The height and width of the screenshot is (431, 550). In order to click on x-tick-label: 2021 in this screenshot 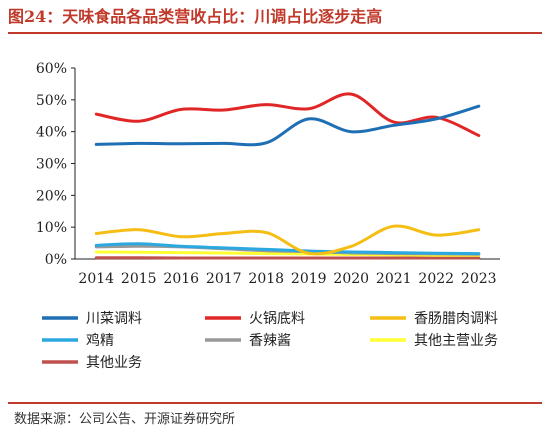, I will do `click(394, 279)`.